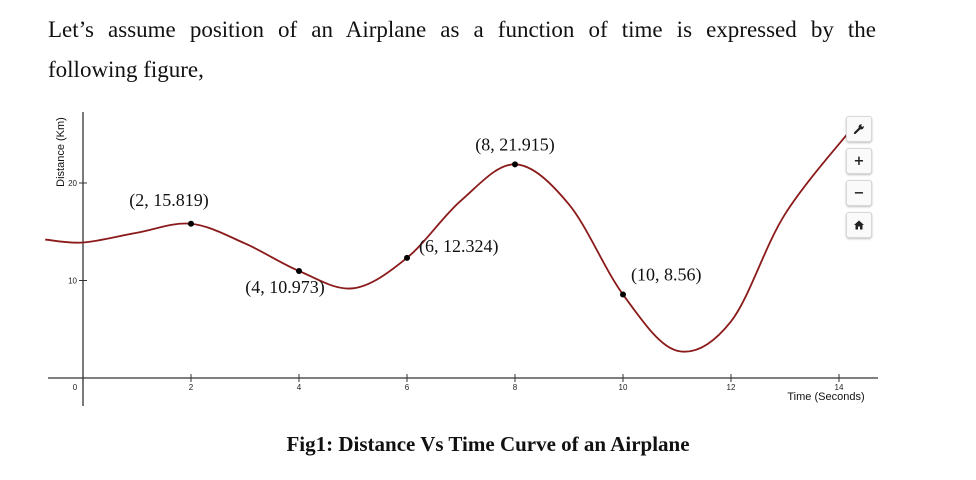  Describe the element at coordinates (191, 387) in the screenshot. I see `x-tick-label: 2` at that location.